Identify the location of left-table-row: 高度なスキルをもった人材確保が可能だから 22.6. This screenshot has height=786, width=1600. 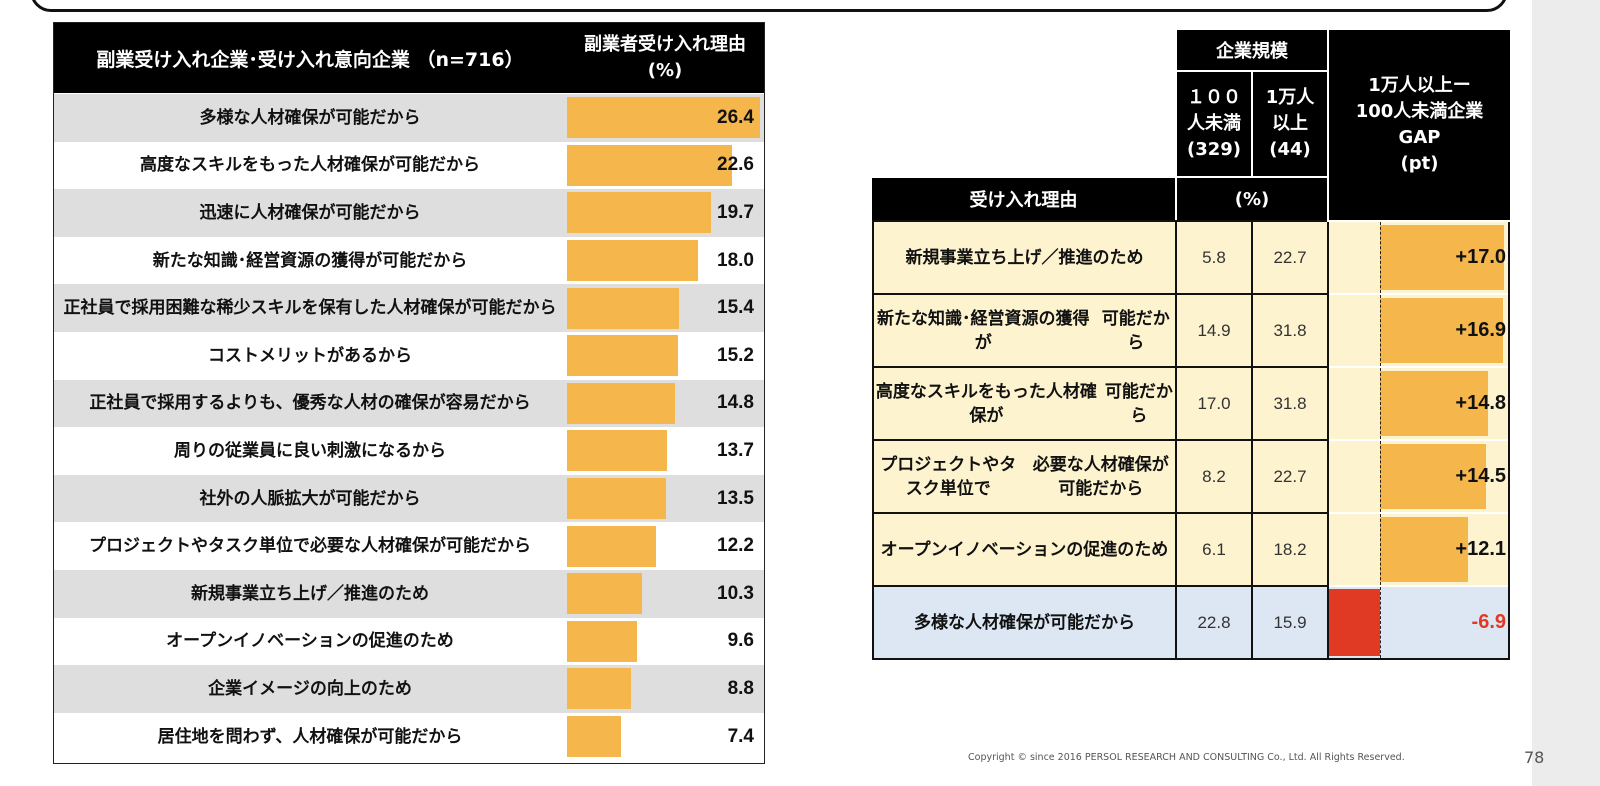
(409, 166).